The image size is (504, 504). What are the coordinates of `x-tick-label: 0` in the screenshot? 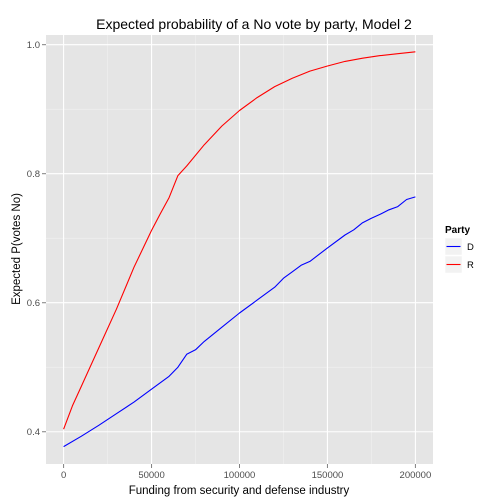 It's located at (63, 475).